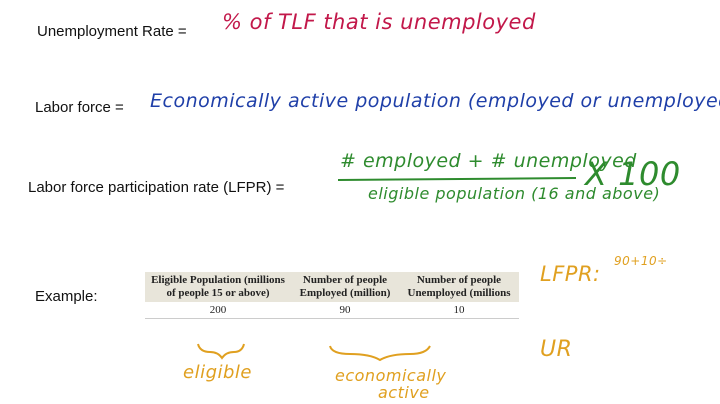 The width and height of the screenshot is (720, 404). Describe the element at coordinates (514, 193) in the screenshot. I see `denominator: eligible population (16 and above)` at that location.